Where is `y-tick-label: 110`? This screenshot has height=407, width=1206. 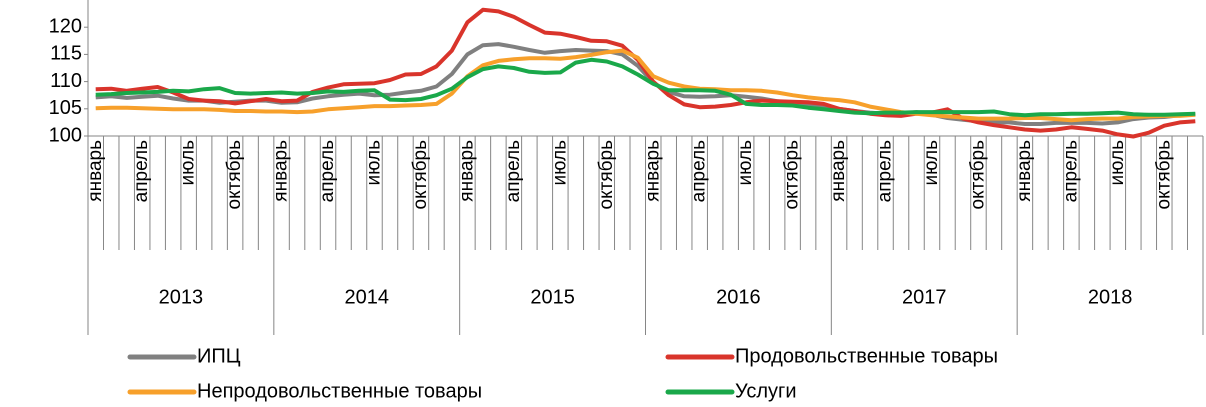
y-tick-label: 110 is located at coordinates (66, 81).